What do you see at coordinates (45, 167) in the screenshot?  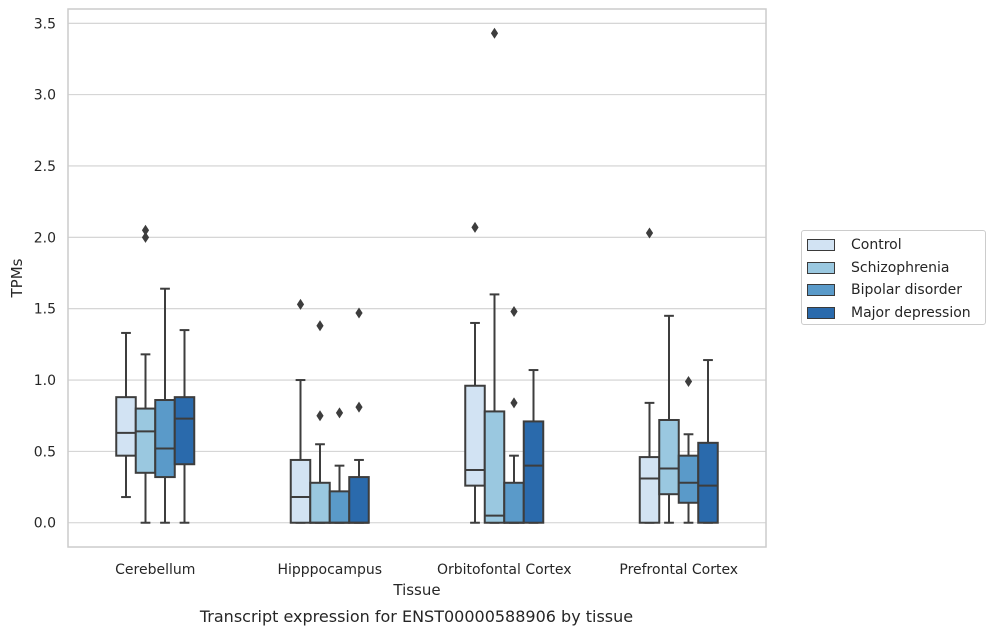 I see `y-tick-label: 2.5` at bounding box center [45, 167].